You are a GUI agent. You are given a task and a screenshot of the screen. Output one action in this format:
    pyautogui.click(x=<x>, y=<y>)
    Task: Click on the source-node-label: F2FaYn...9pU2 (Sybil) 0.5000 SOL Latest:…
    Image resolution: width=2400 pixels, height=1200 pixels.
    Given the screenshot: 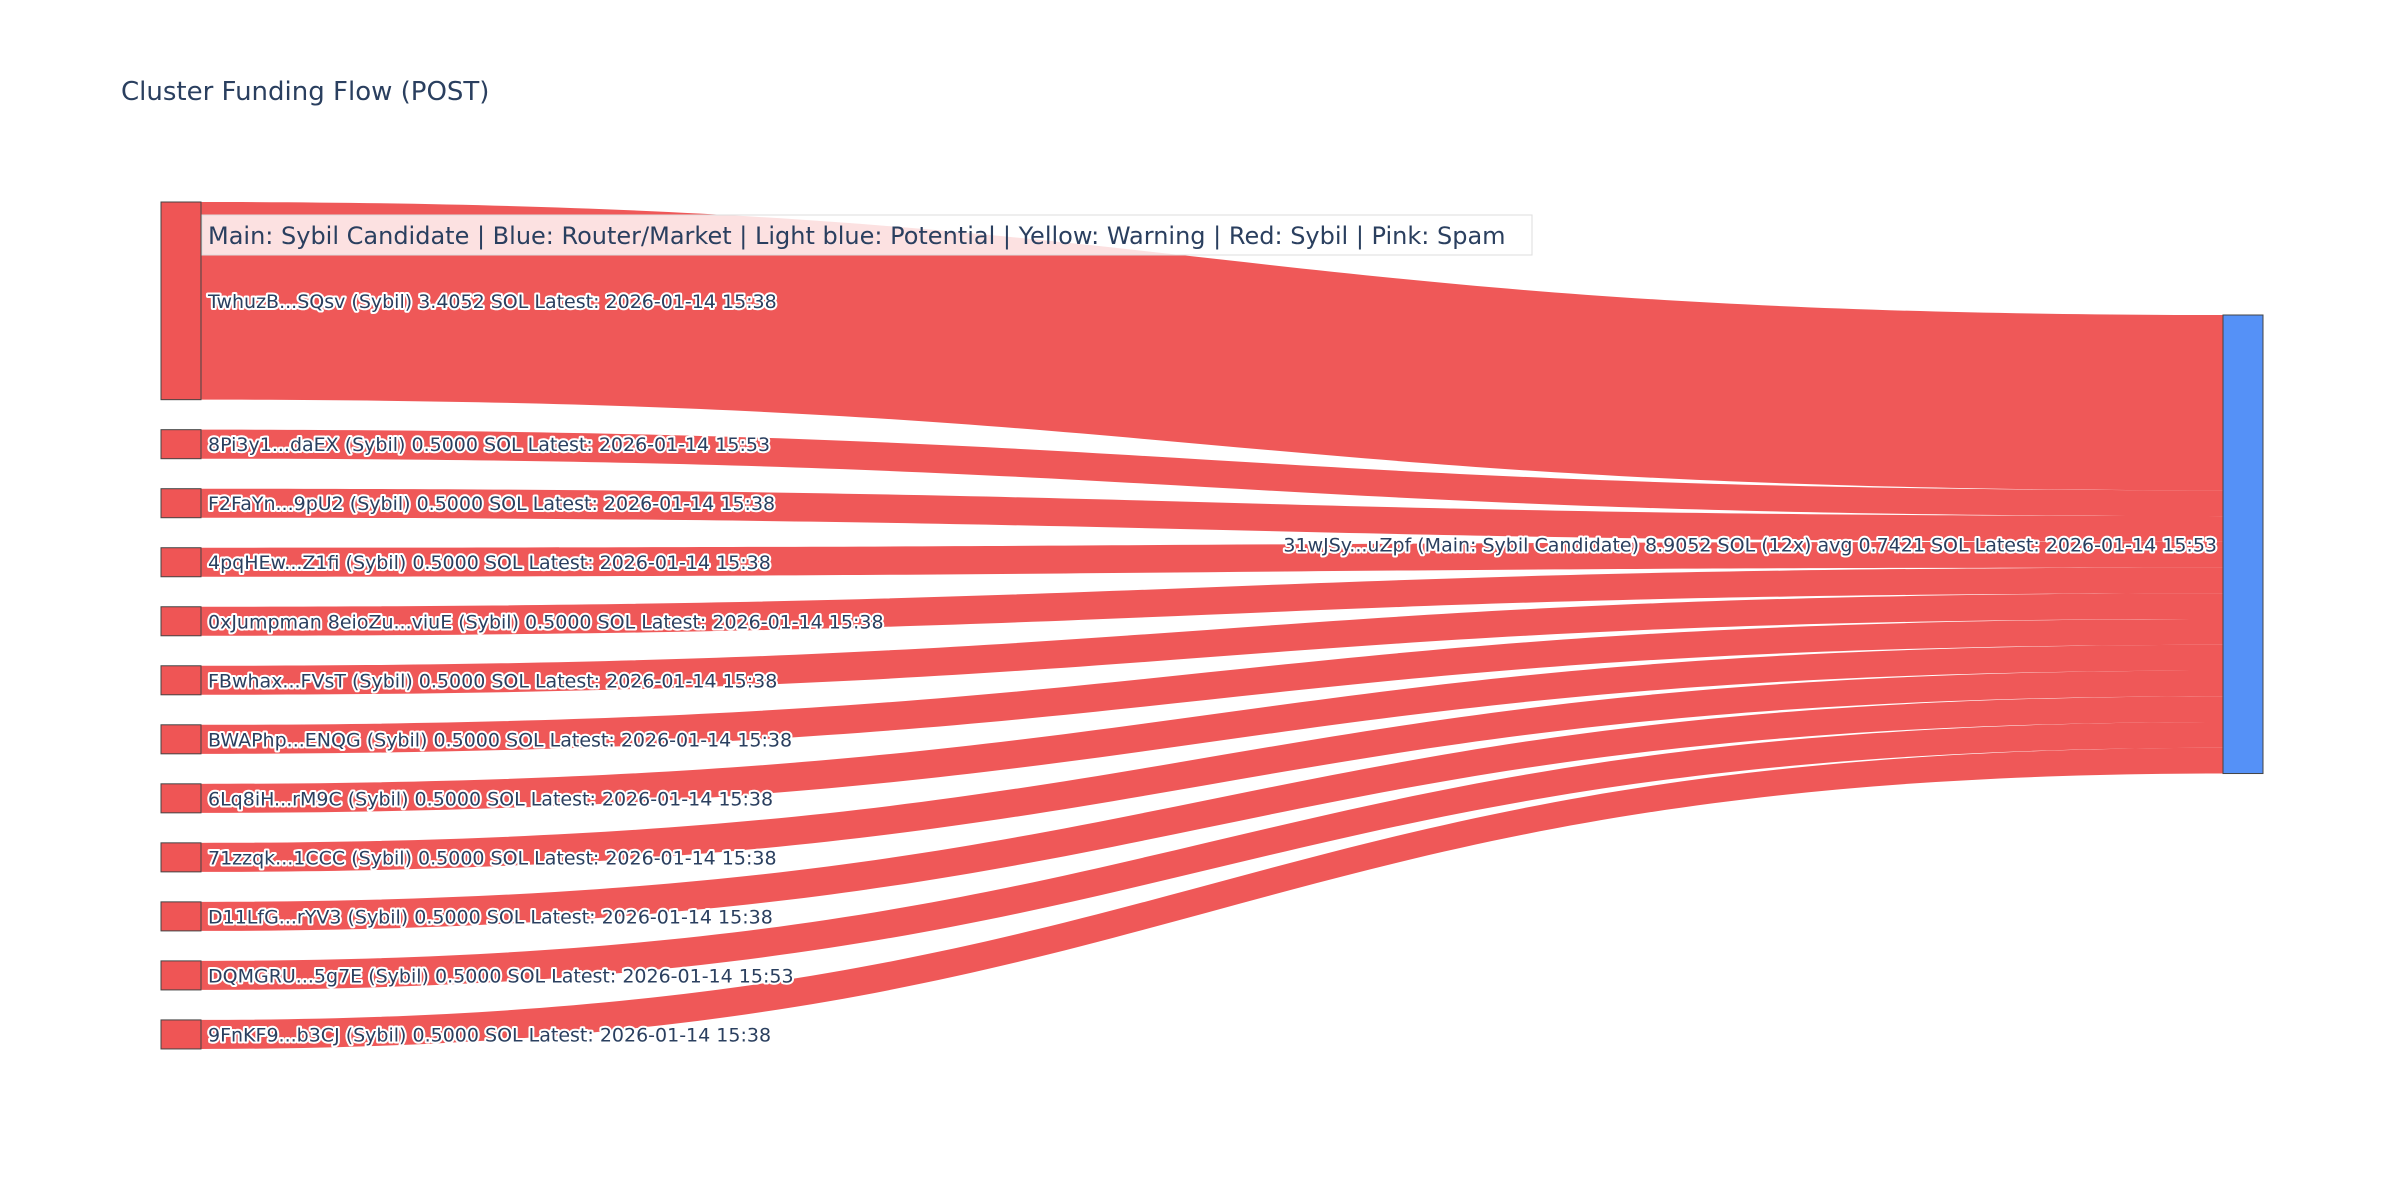 What is the action you would take?
    pyautogui.click(x=491, y=504)
    